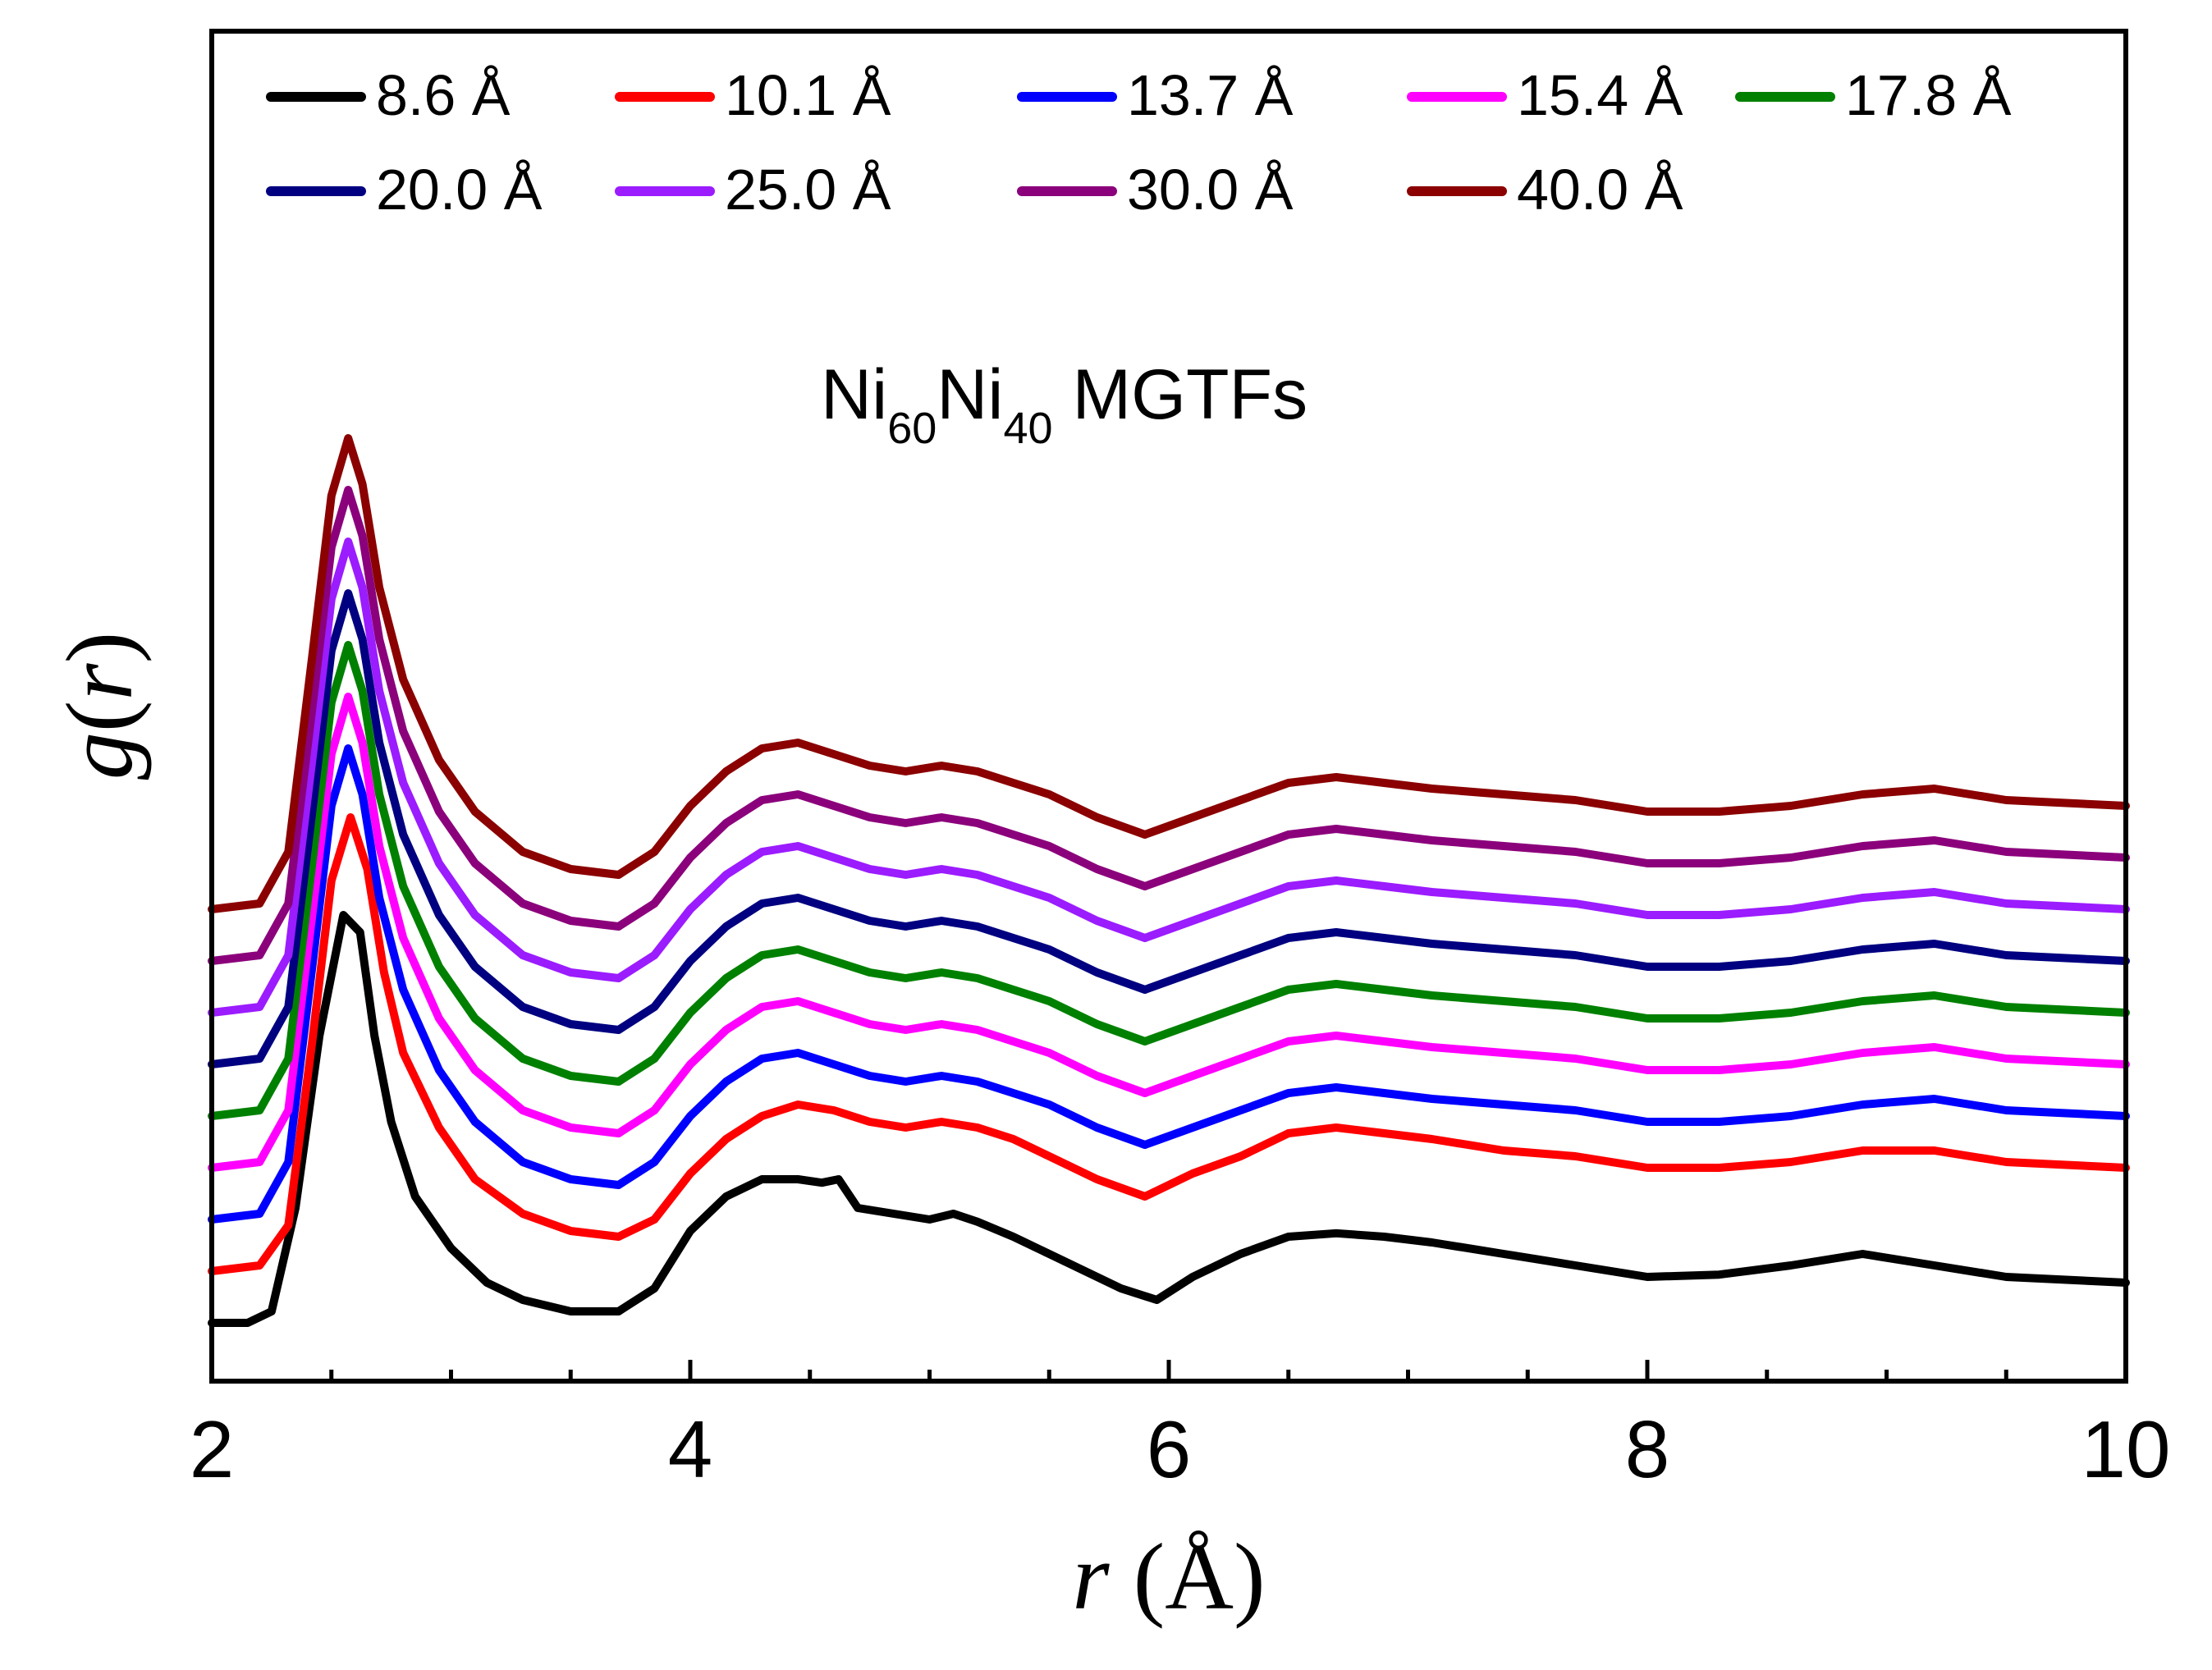  What do you see at coordinates (1600, 190) in the screenshot?
I see `legend-label-8: 40.0 Å` at bounding box center [1600, 190].